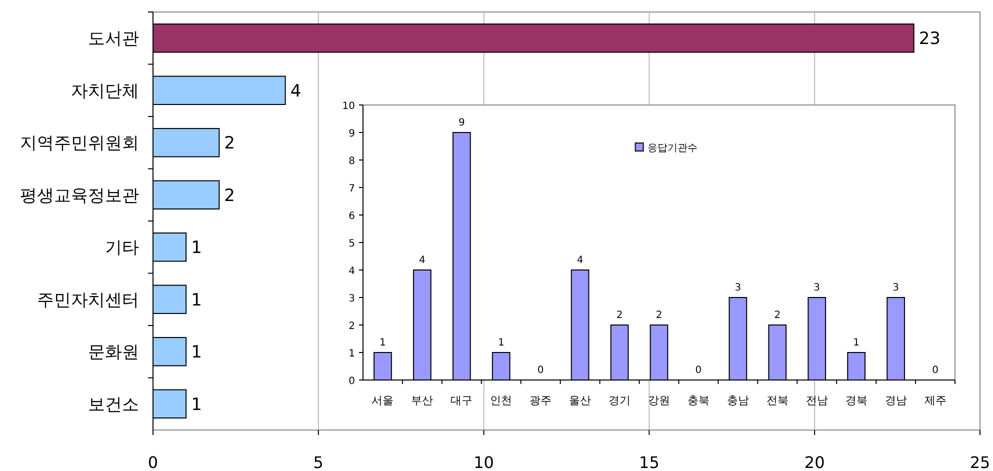 Image resolution: width=993 pixels, height=471 pixels. What do you see at coordinates (737, 400) in the screenshot?
I see `x-tick-label: 충남` at bounding box center [737, 400].